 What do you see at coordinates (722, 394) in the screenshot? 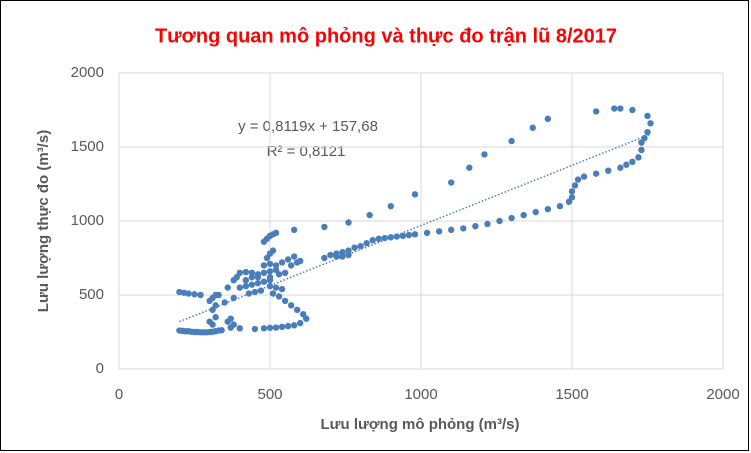
I see `x-tick-label: 2000` at bounding box center [722, 394].